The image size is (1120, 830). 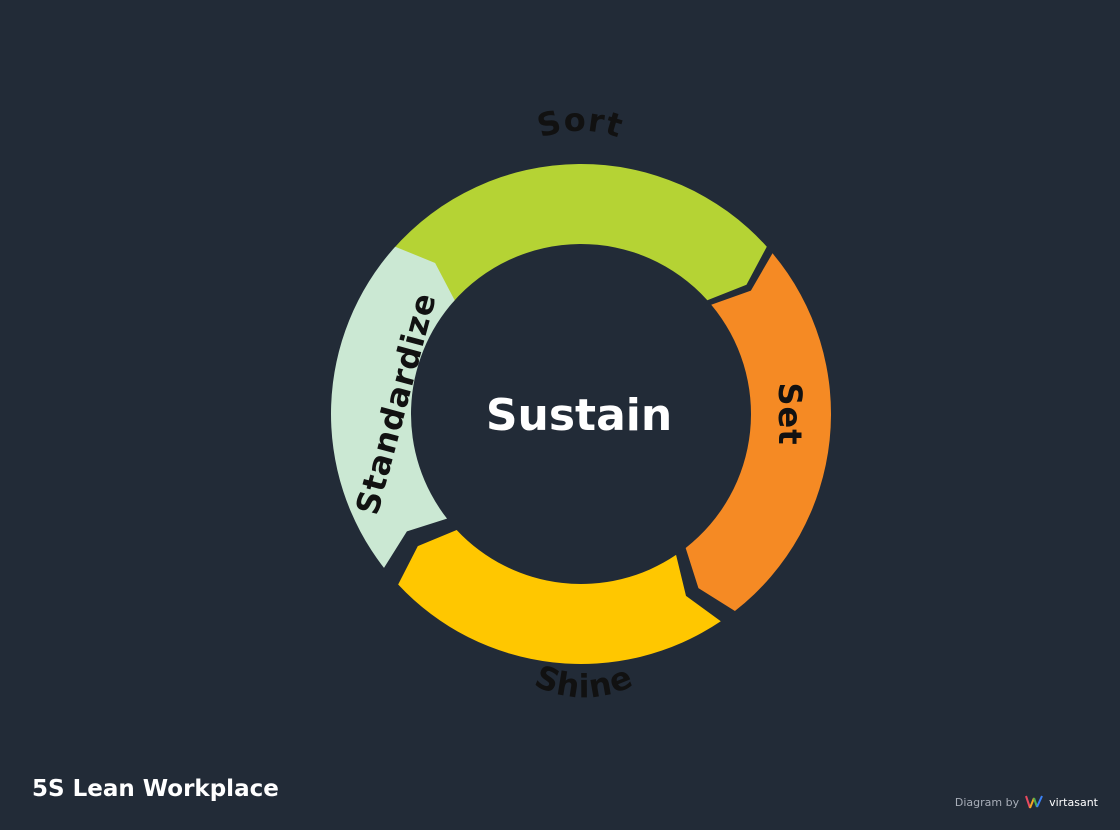 I want to click on segment-sort, so click(x=579, y=233).